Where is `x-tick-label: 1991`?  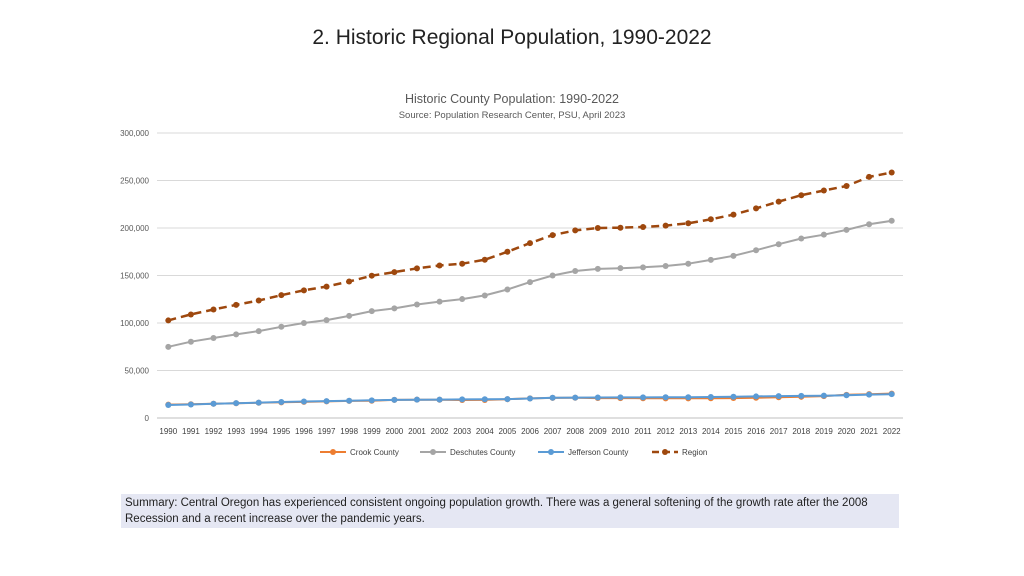 x-tick-label: 1991 is located at coordinates (191, 431).